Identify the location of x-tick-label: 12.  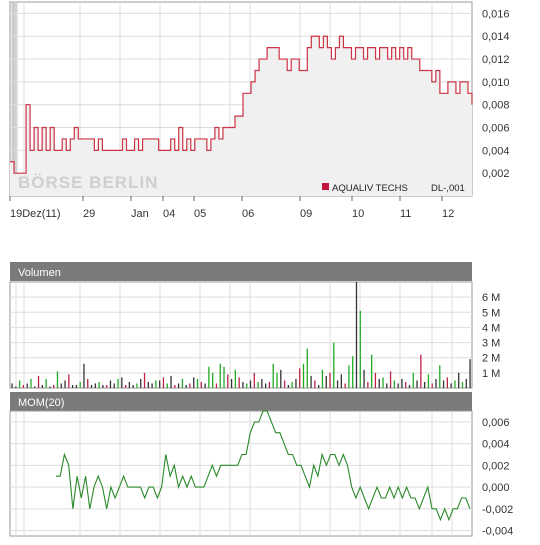
(448, 214).